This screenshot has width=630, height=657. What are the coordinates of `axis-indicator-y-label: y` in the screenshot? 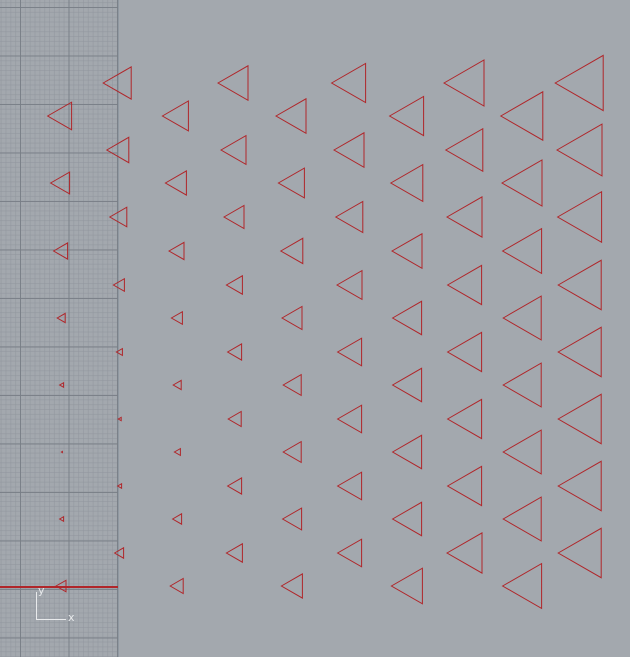 It's located at (41, 590).